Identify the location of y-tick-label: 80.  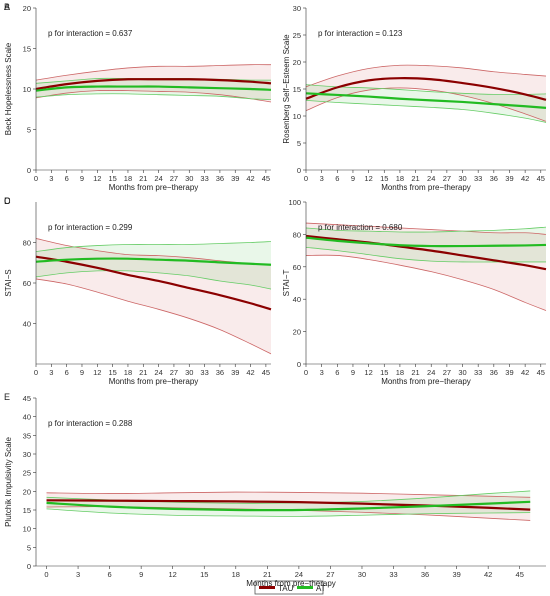
(27, 243).